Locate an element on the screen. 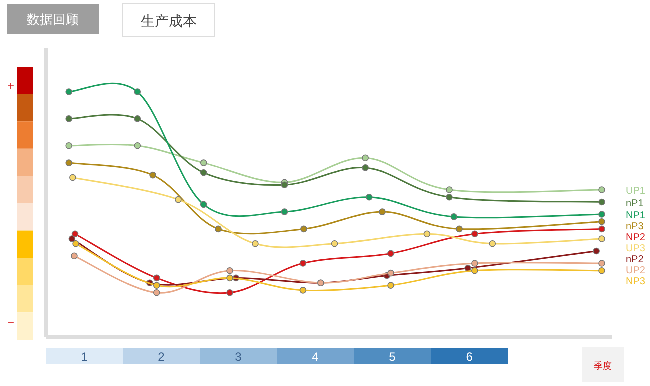  x-tick-label: 1 is located at coordinates (84, 357).